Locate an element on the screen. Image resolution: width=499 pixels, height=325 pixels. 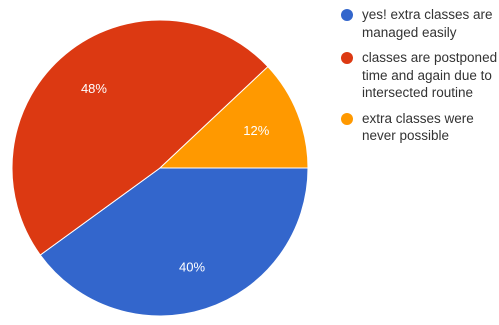
legend-swatch-blue is located at coordinates (347, 15).